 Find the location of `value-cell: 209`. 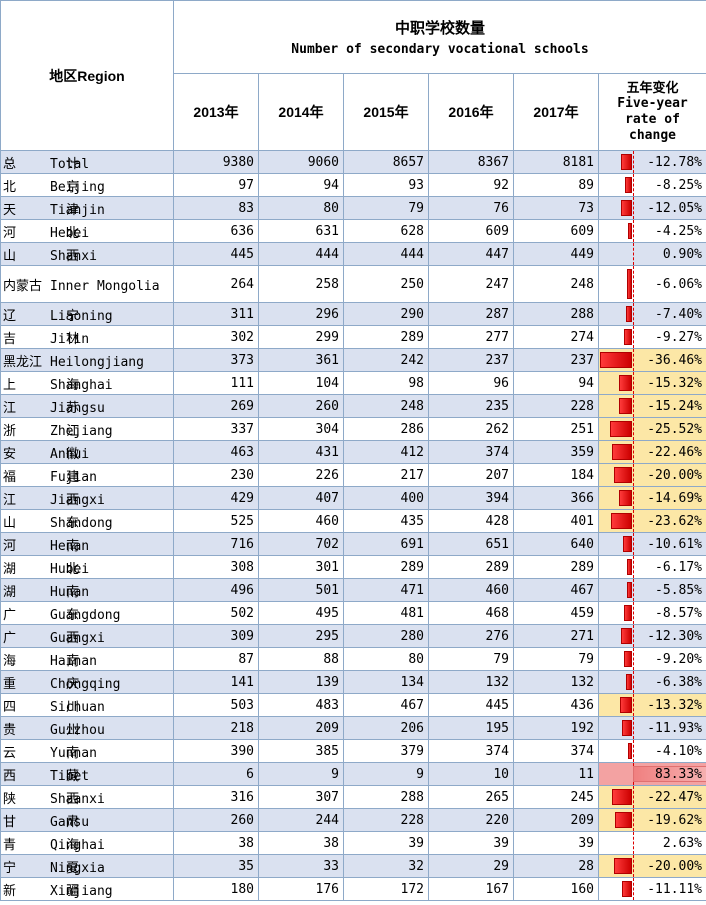

value-cell: 209 is located at coordinates (301, 728).